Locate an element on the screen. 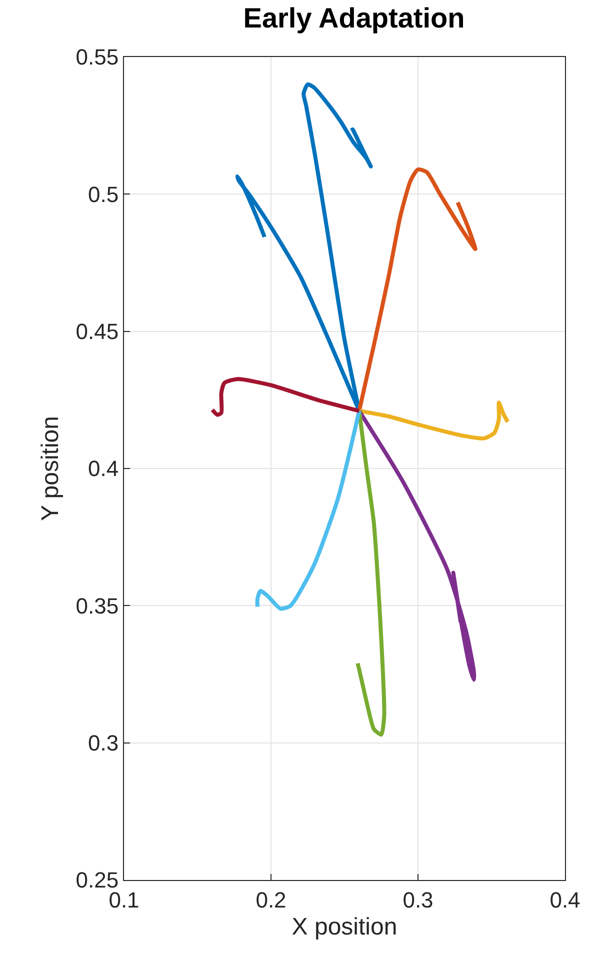 The width and height of the screenshot is (590, 969). y-tick-label: 0.4 is located at coordinates (103, 469).